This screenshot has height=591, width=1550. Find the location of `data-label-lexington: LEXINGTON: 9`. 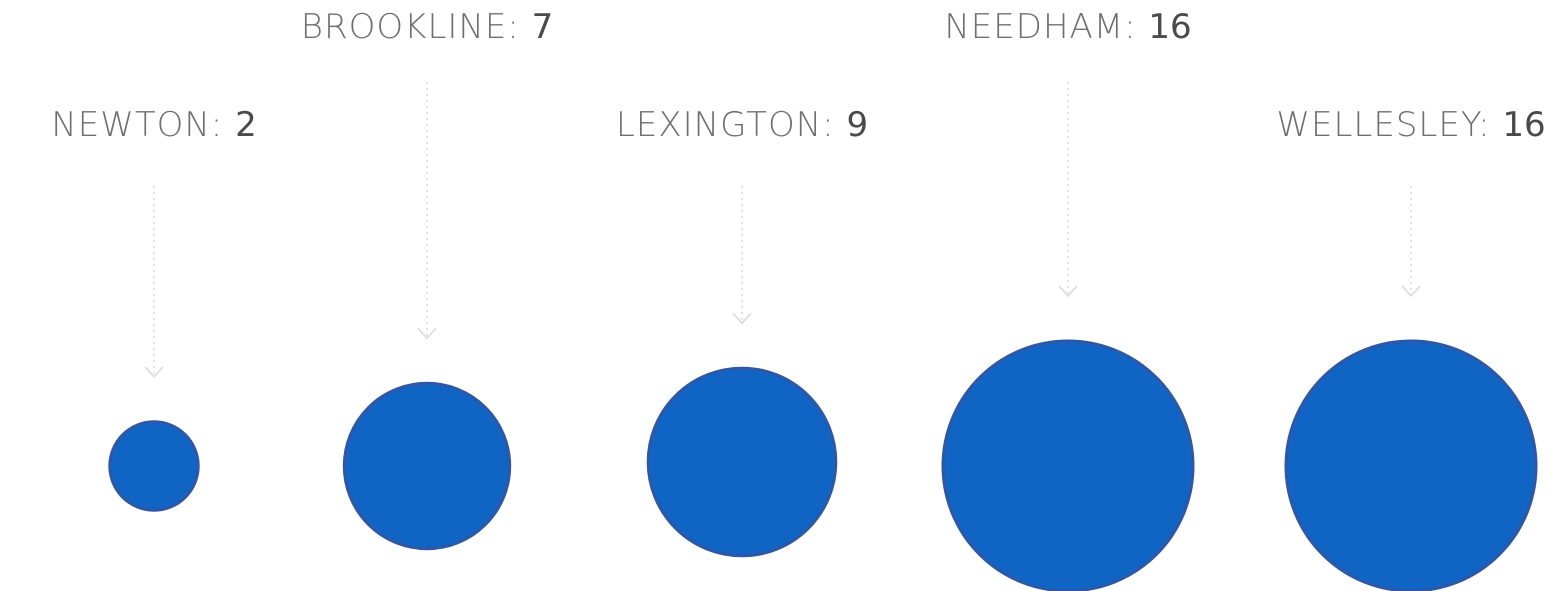

data-label-lexington: LEXINGTON: 9 is located at coordinates (742, 125).